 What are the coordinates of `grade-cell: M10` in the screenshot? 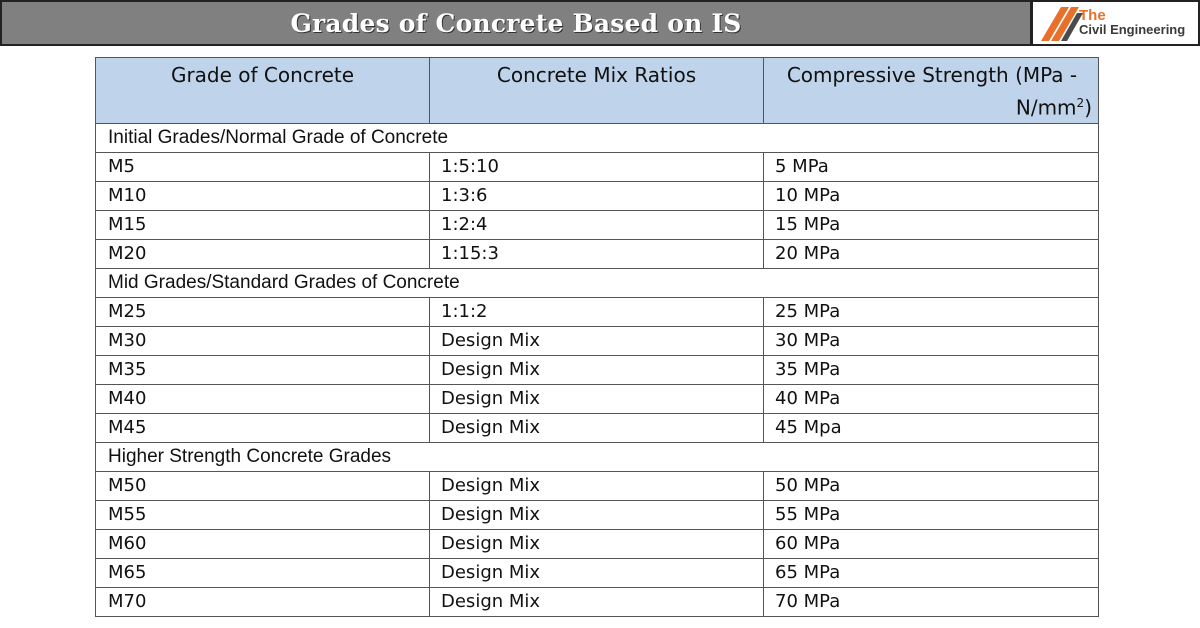 It's located at (262, 196).